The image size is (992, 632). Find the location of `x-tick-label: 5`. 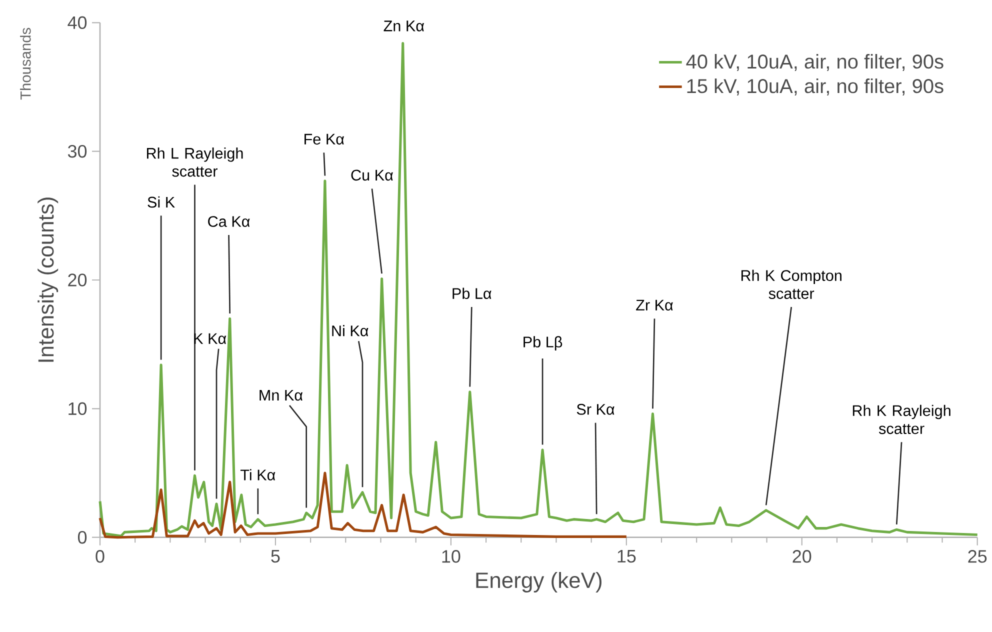

x-tick-label: 5 is located at coordinates (275, 556).